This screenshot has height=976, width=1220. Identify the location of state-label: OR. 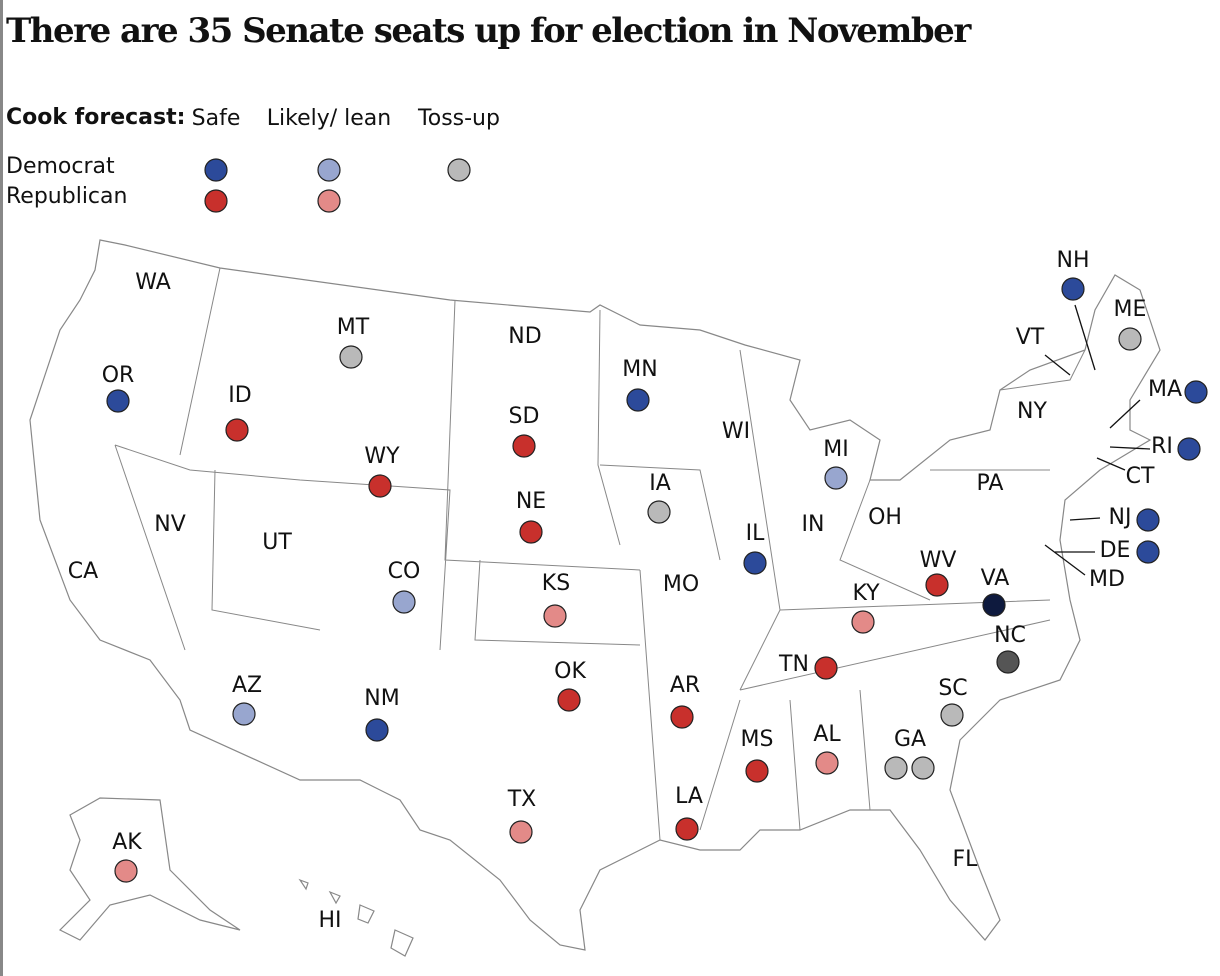
(118, 375).